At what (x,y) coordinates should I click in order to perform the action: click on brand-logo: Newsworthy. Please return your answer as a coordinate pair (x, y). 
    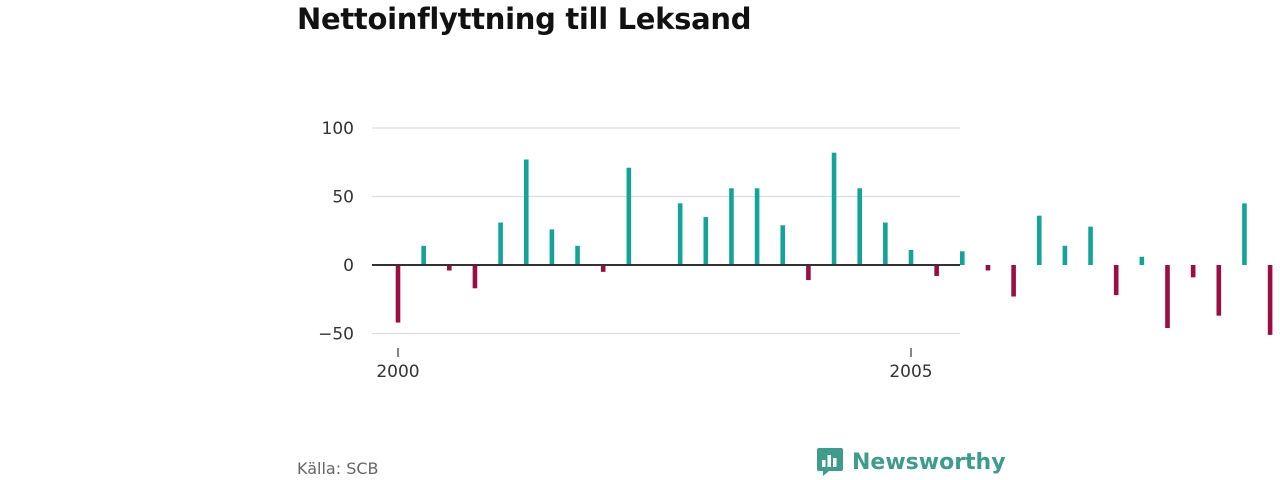
    Looking at the image, I should click on (911, 462).